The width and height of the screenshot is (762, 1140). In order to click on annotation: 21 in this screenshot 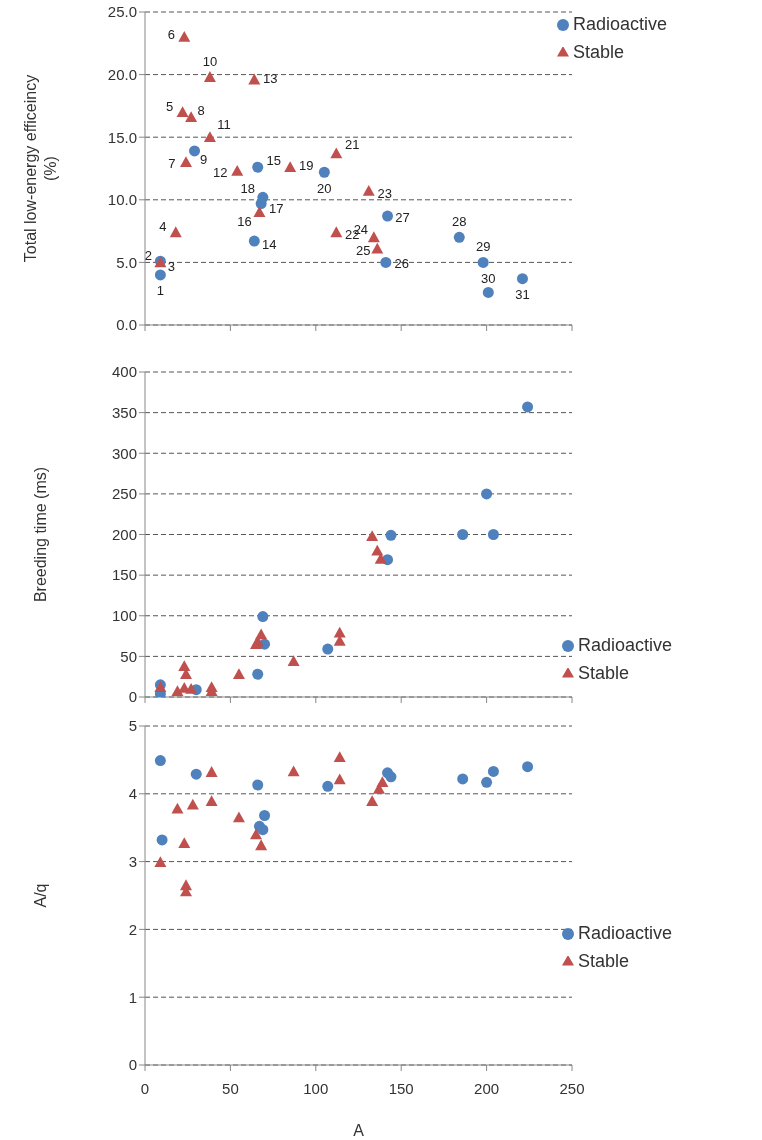, I will do `click(352, 144)`.